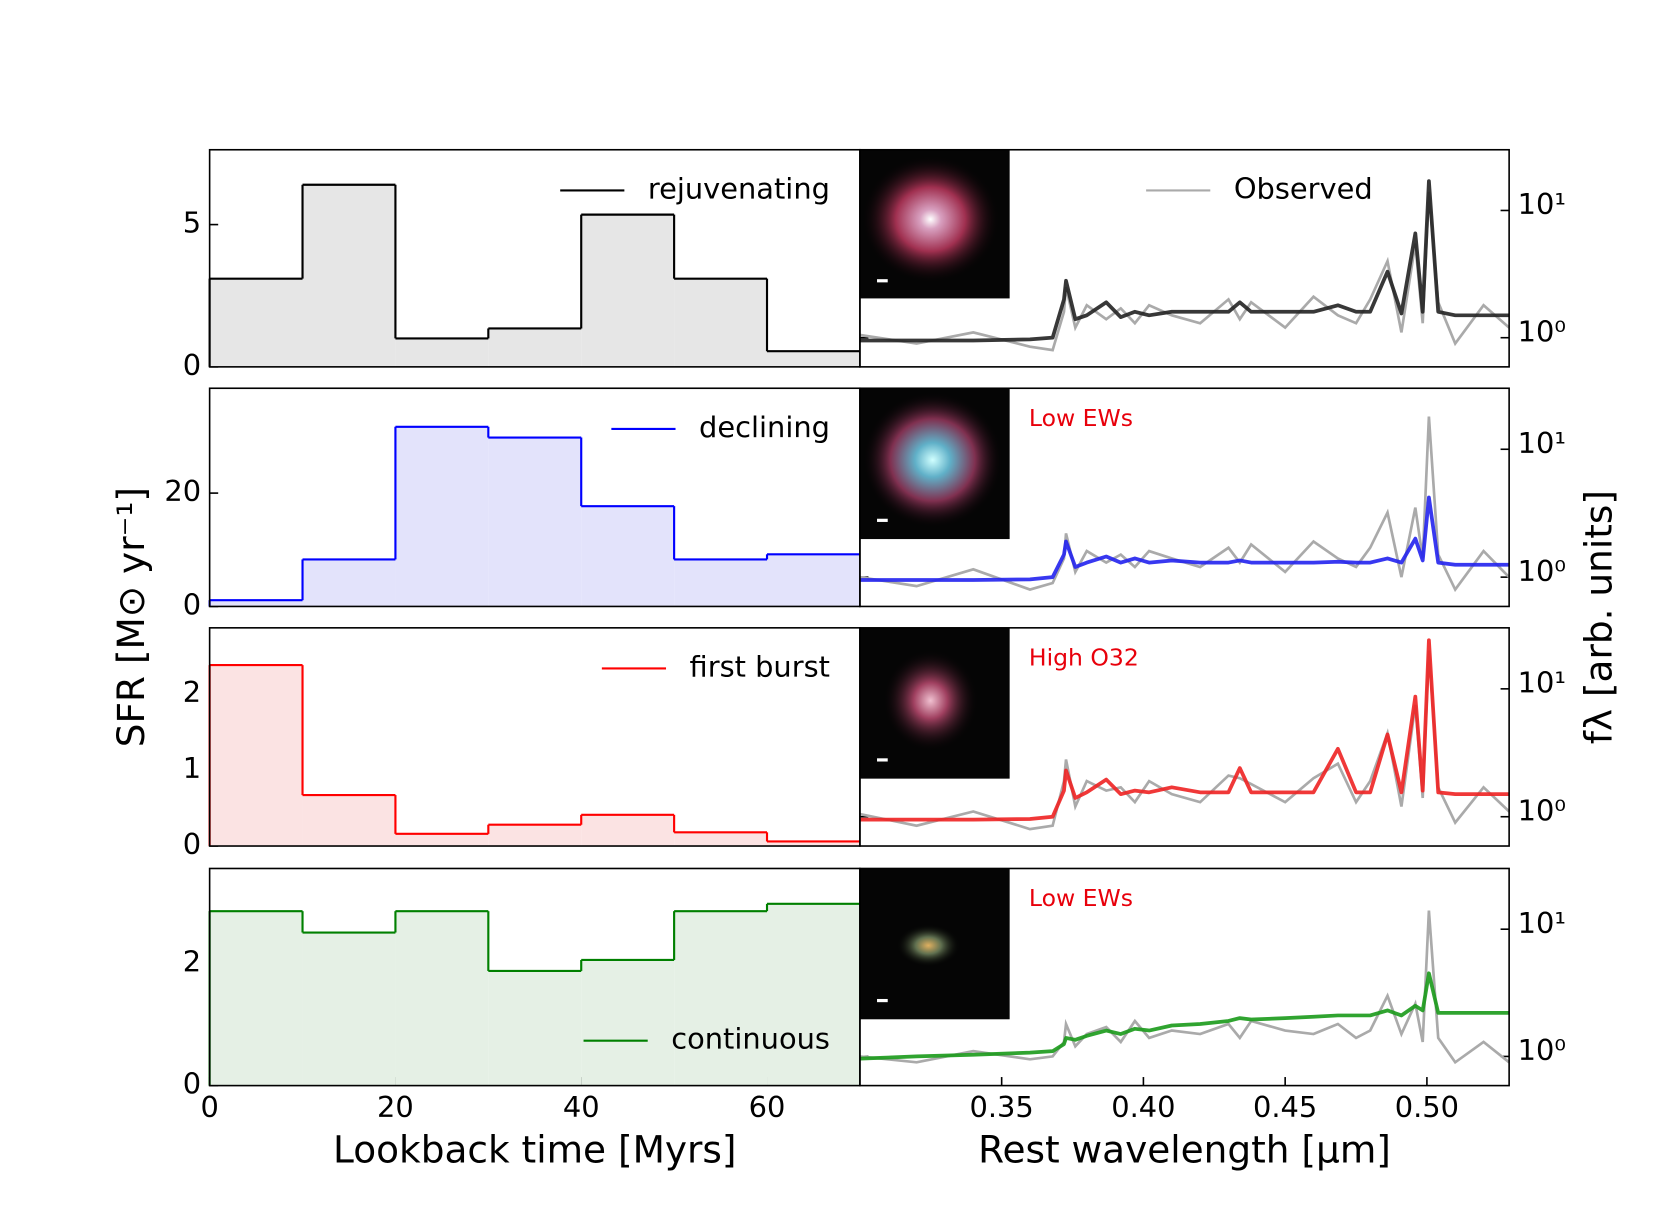 The height and width of the screenshot is (1230, 1661). What do you see at coordinates (739, 188) in the screenshot?
I see `legend-label: rejuvenating` at bounding box center [739, 188].